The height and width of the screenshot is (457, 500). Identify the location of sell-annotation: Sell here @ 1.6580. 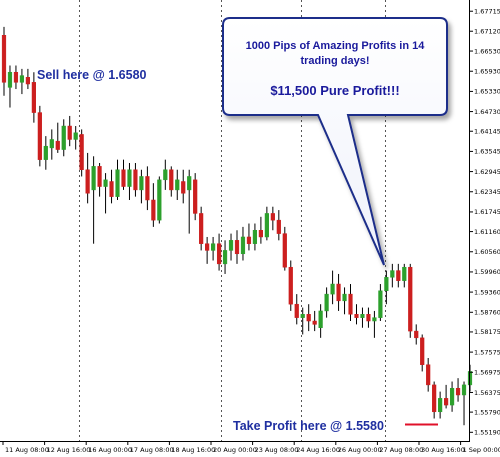
(92, 75).